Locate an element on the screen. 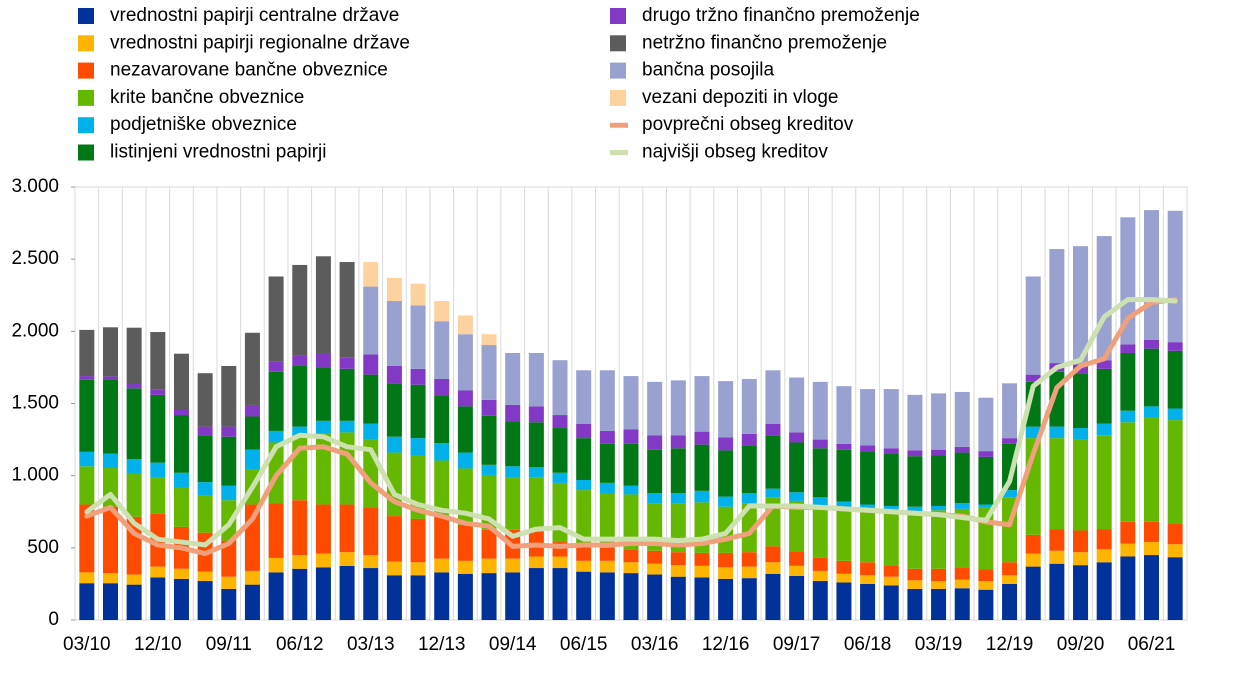 The image size is (1240, 680). y-tick-label: 0 is located at coordinates (53, 619).